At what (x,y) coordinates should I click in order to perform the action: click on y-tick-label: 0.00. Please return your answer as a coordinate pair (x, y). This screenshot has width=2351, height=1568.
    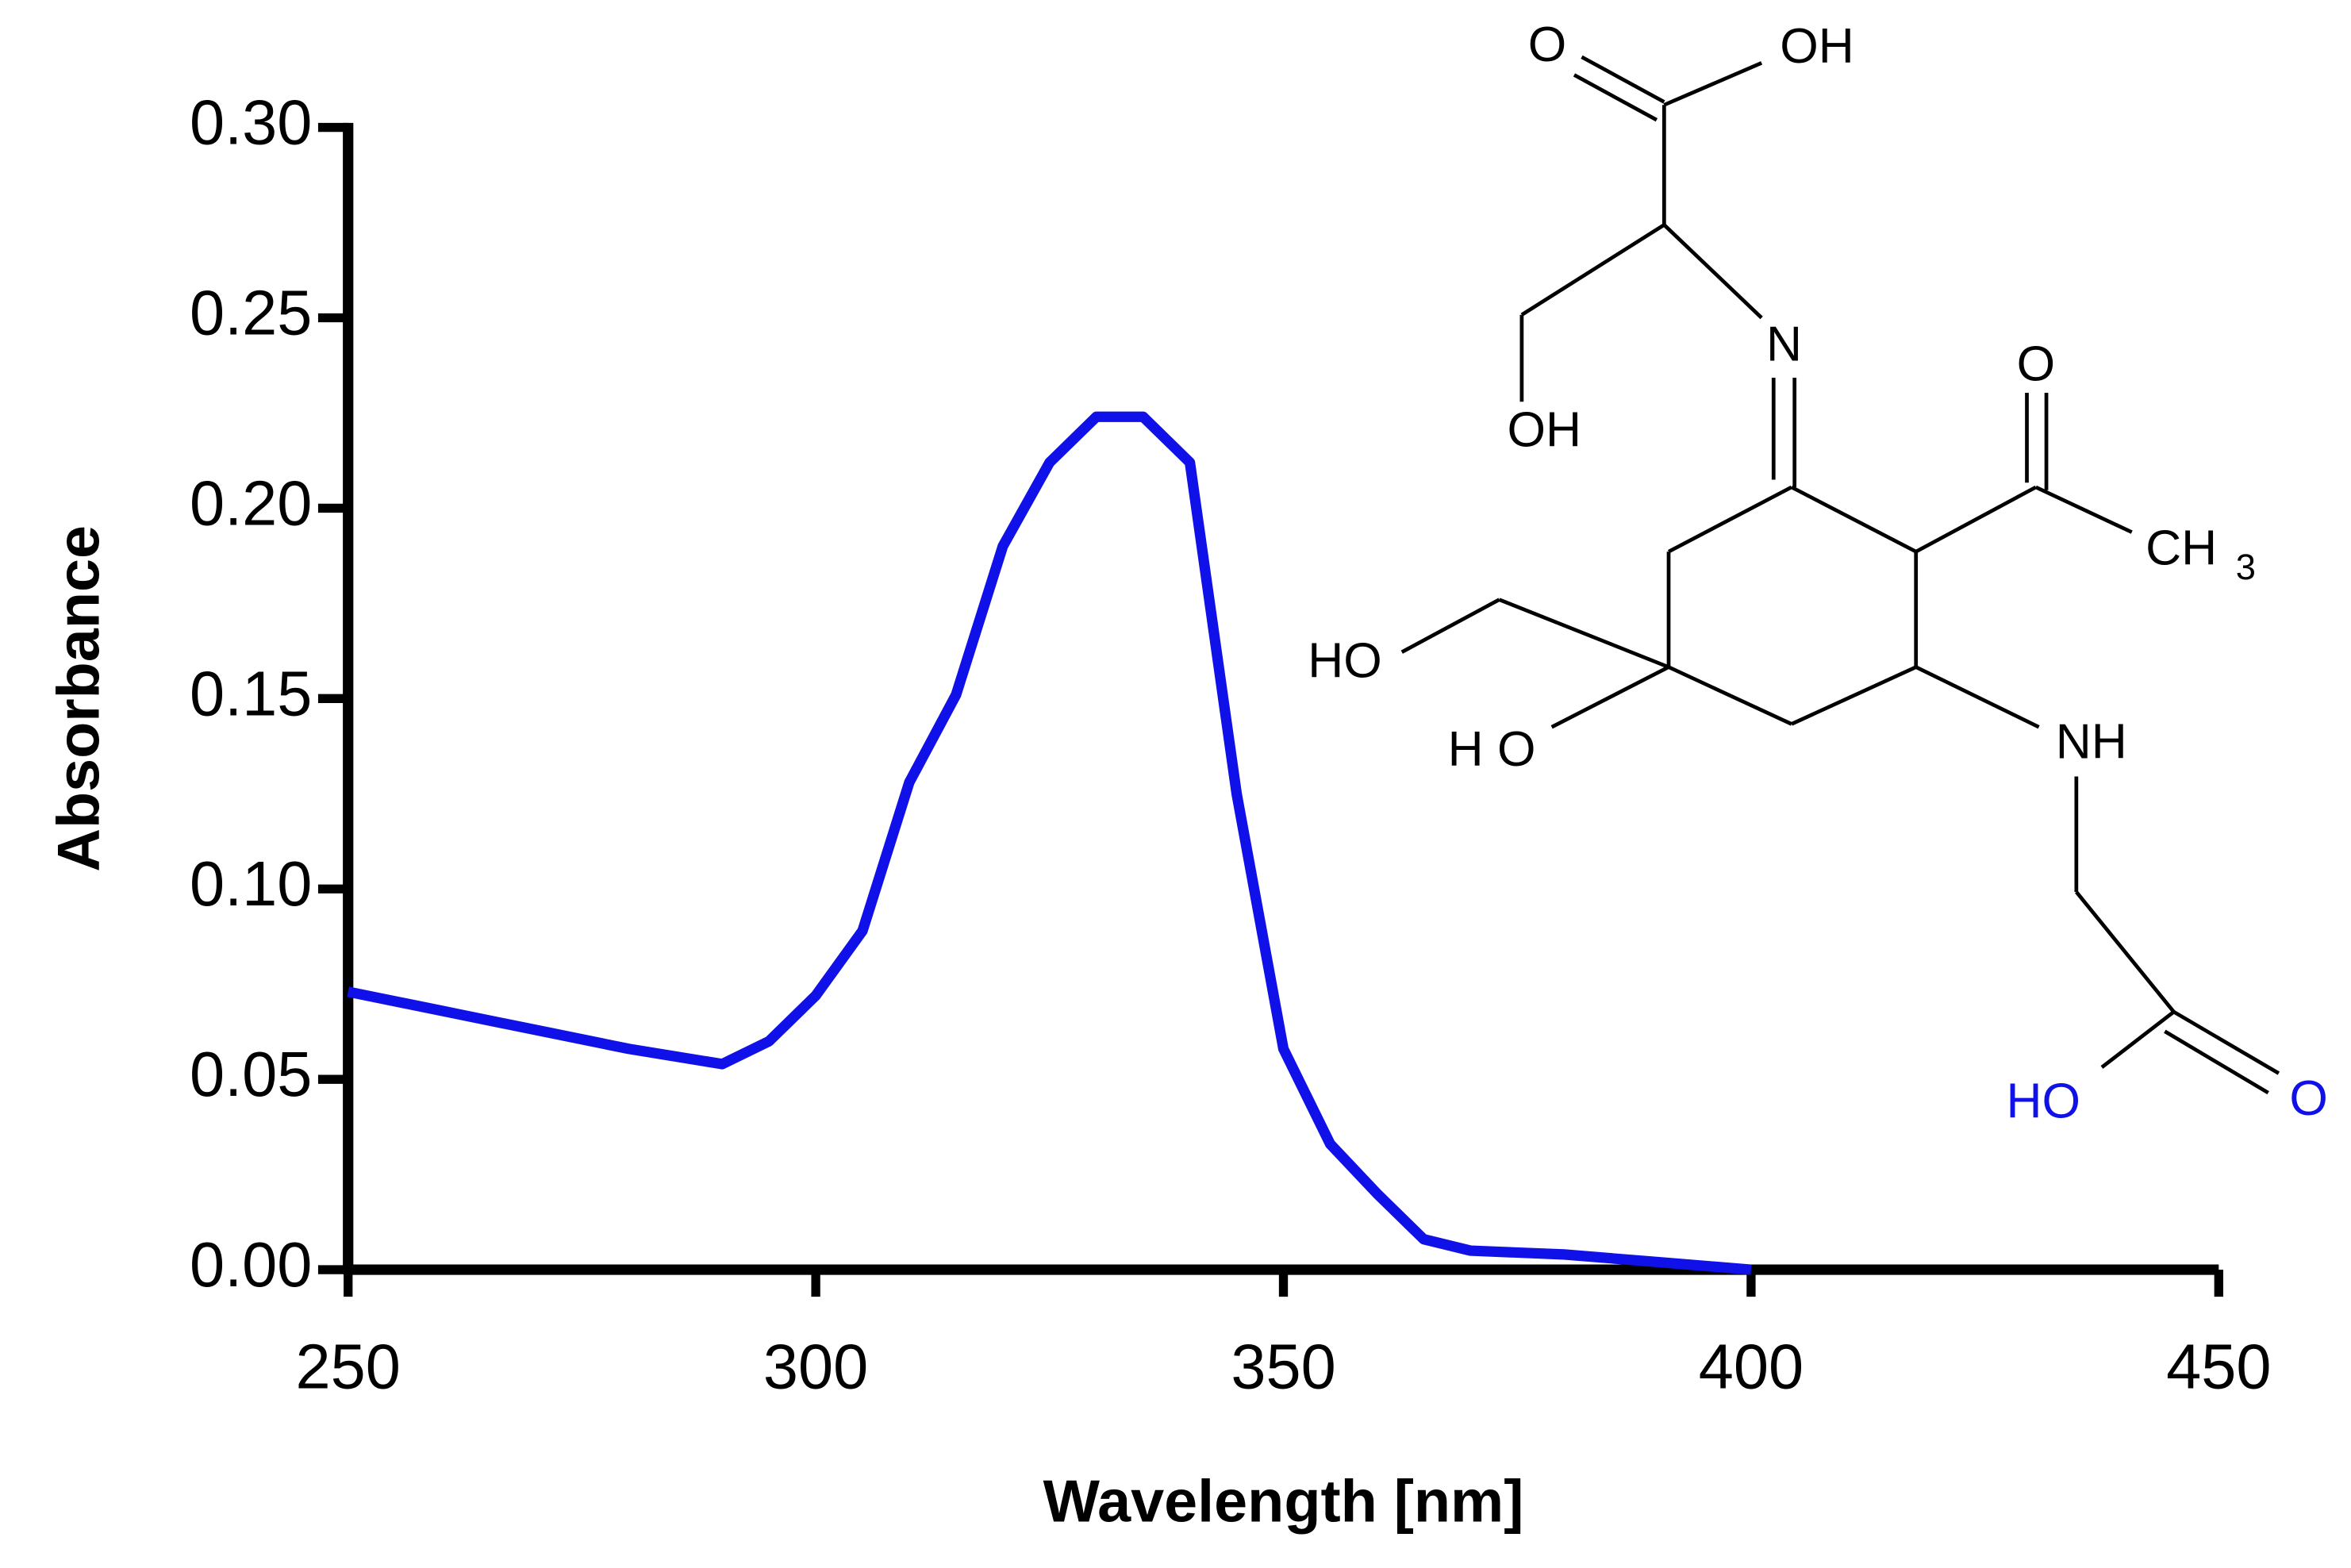
    Looking at the image, I should click on (251, 1264).